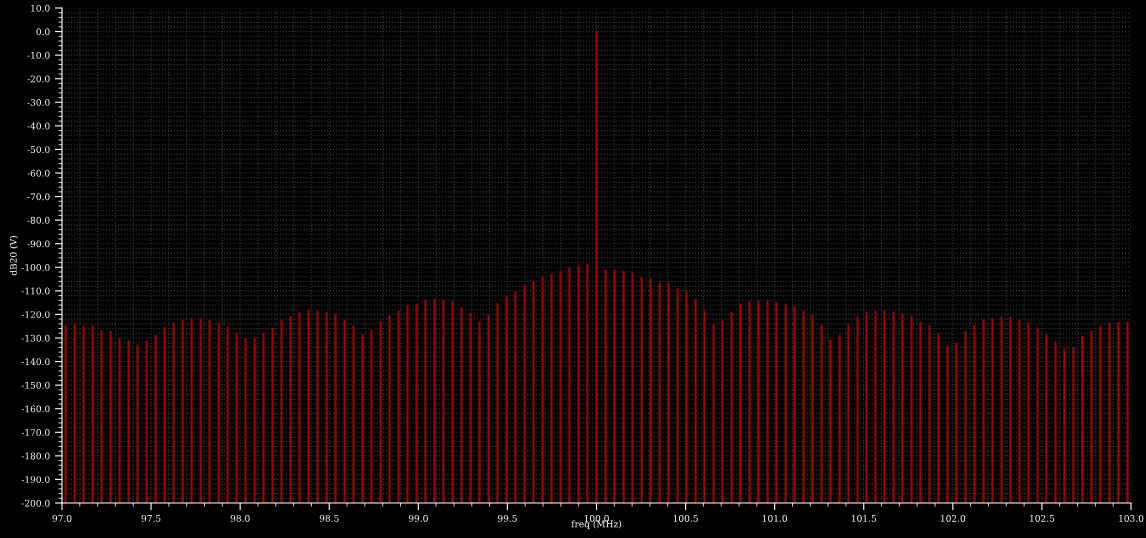  What do you see at coordinates (240, 518) in the screenshot?
I see `x-tick-label: 98.0` at bounding box center [240, 518].